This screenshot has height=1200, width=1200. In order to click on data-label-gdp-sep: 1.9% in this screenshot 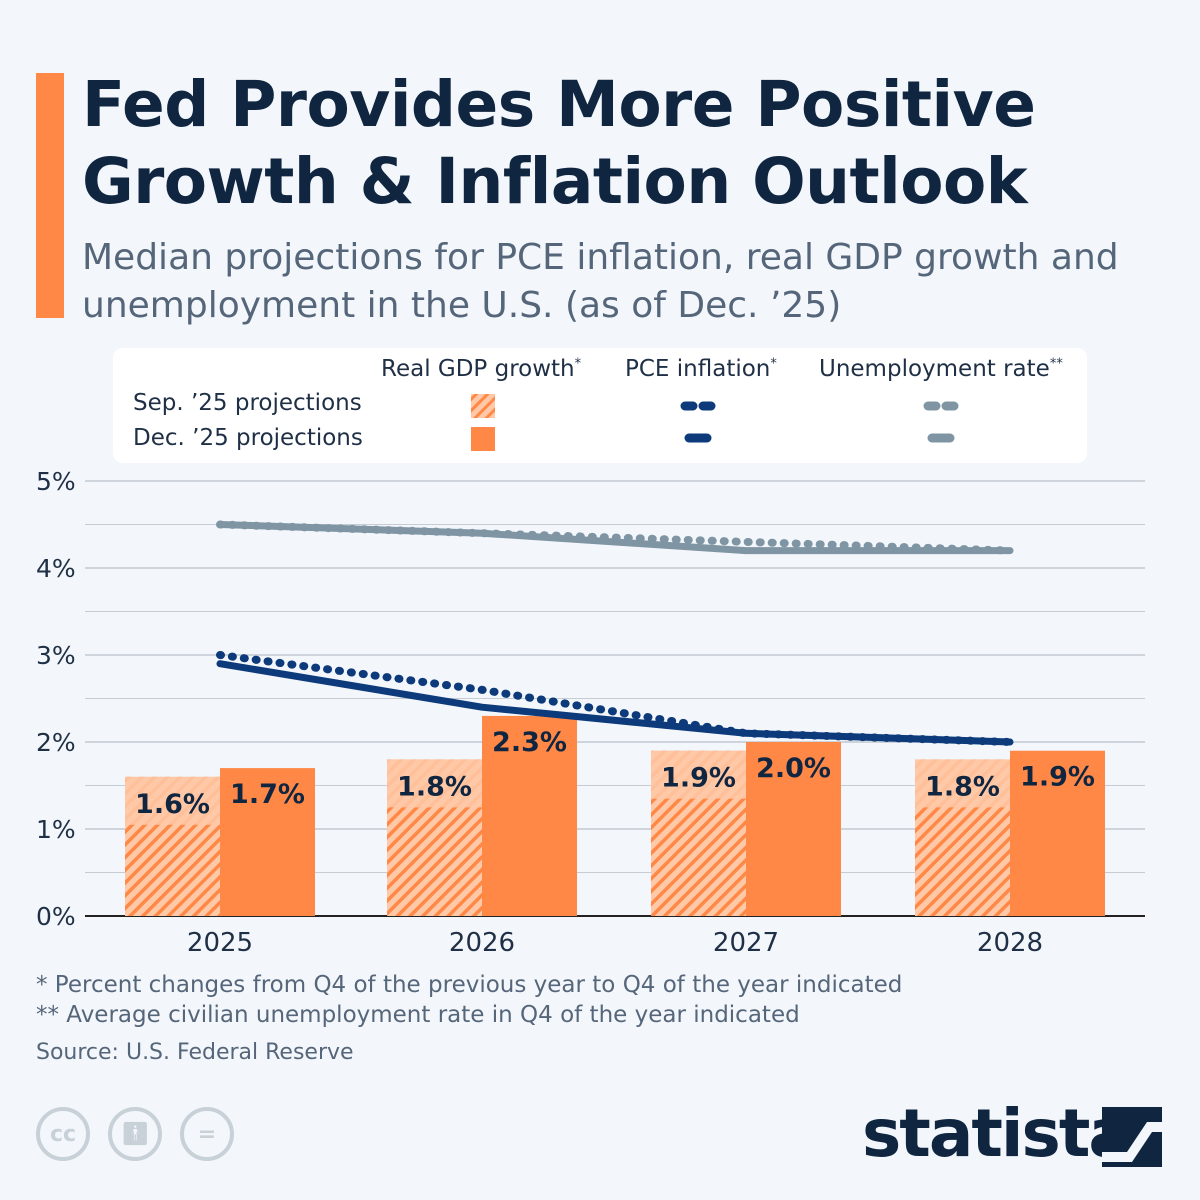, I will do `click(698, 778)`.